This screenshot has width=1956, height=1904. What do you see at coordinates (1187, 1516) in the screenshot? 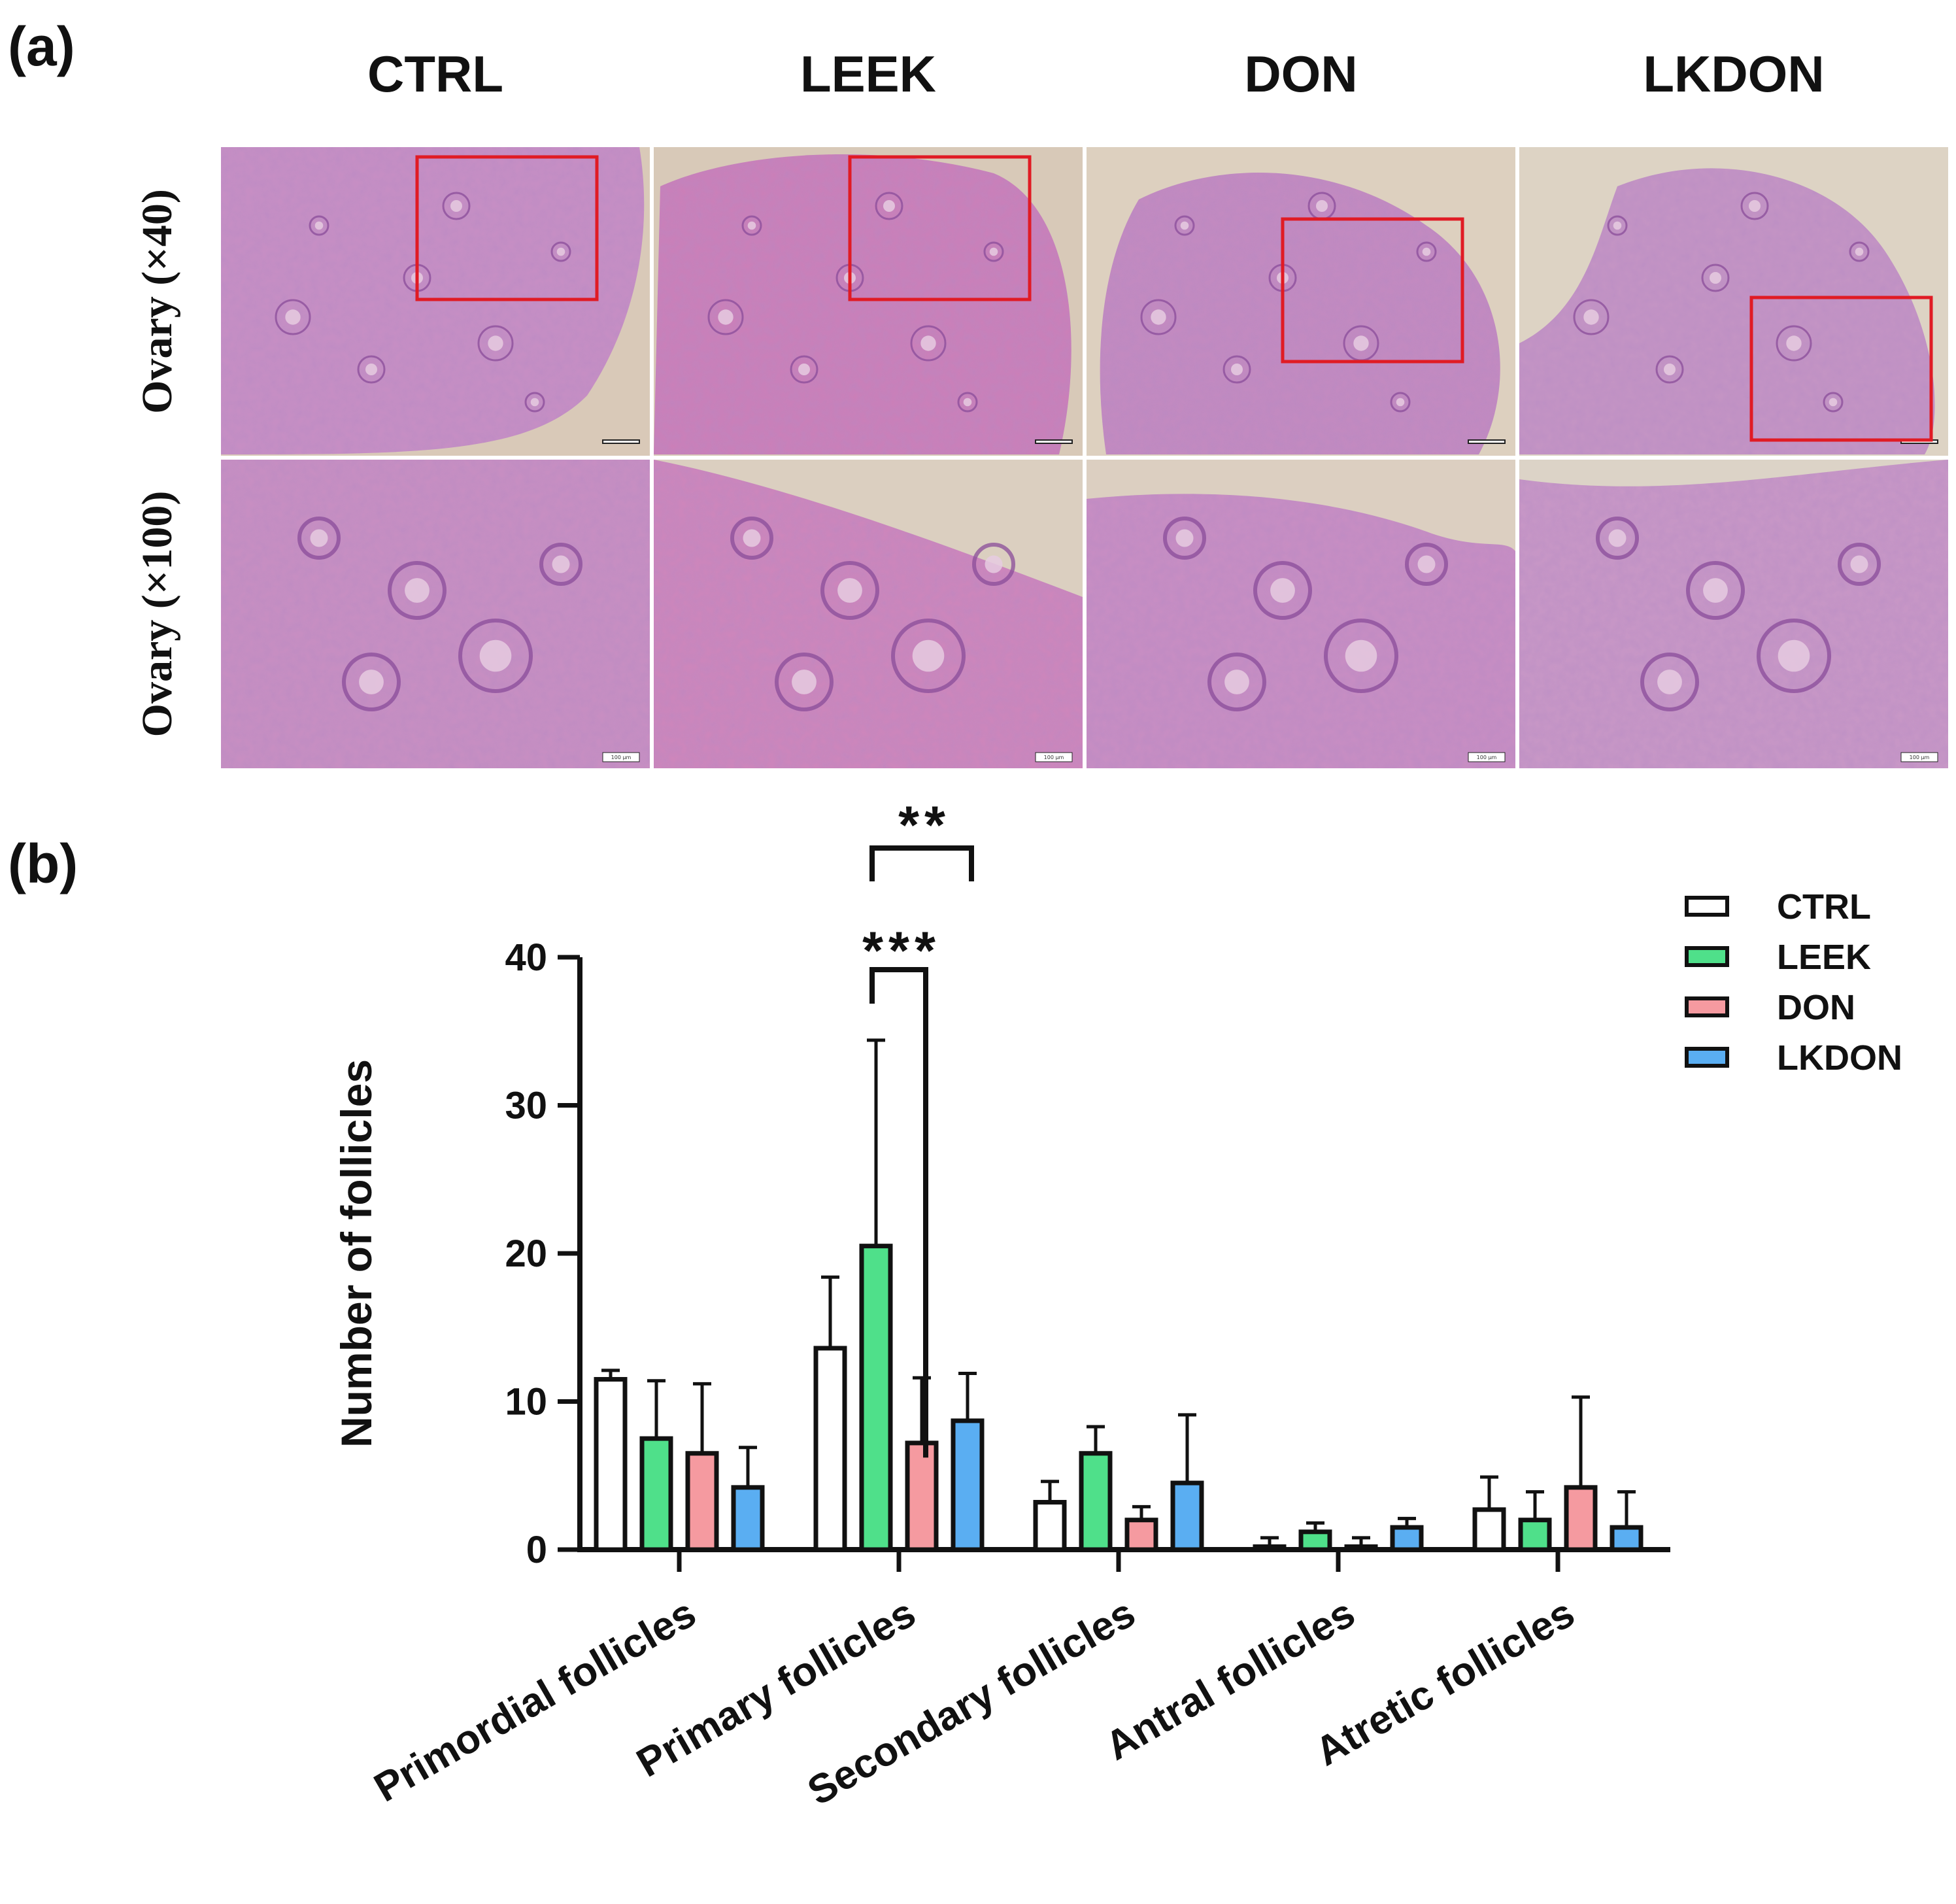
I see `bar-lkdon-secondary-follicles` at bounding box center [1187, 1516].